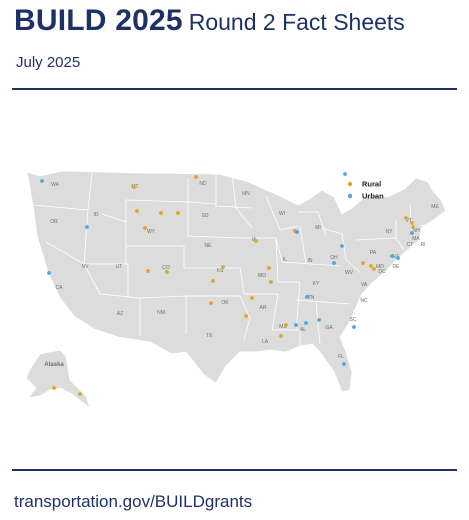 The image size is (469, 520). Describe the element at coordinates (96, 215) in the screenshot. I see `state-label-id: ID` at that location.